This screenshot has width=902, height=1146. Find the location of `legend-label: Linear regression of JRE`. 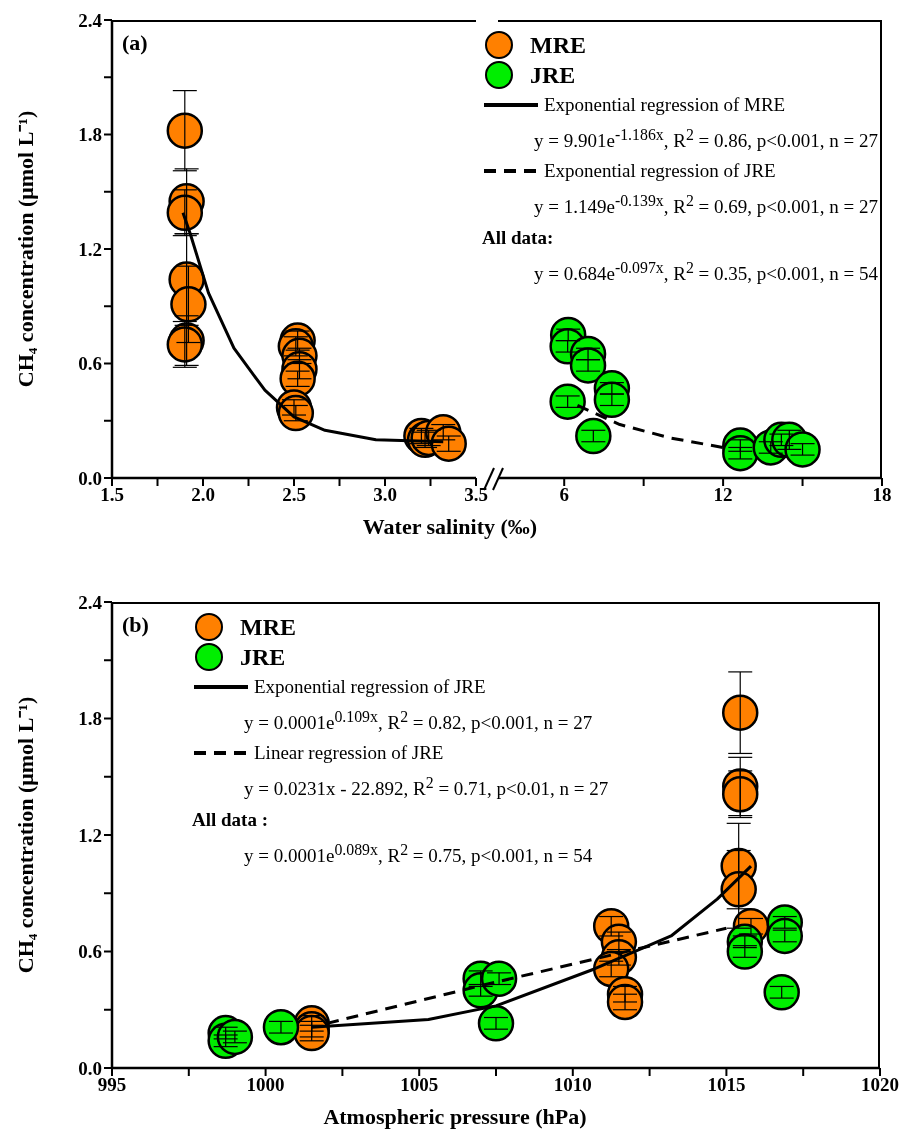

legend-label: Linear regression of JRE is located at coordinates (349, 753).